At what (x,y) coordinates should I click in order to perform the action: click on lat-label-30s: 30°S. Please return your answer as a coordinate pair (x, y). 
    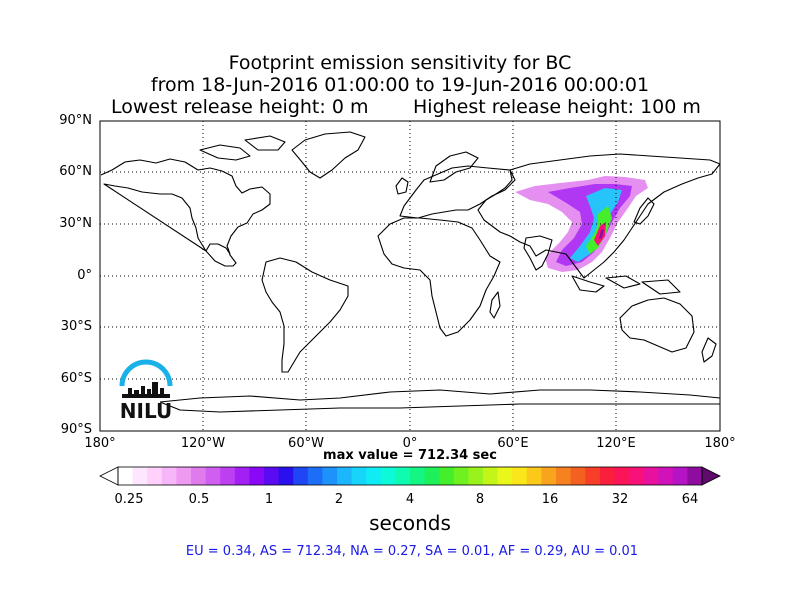
    Looking at the image, I should click on (76, 326).